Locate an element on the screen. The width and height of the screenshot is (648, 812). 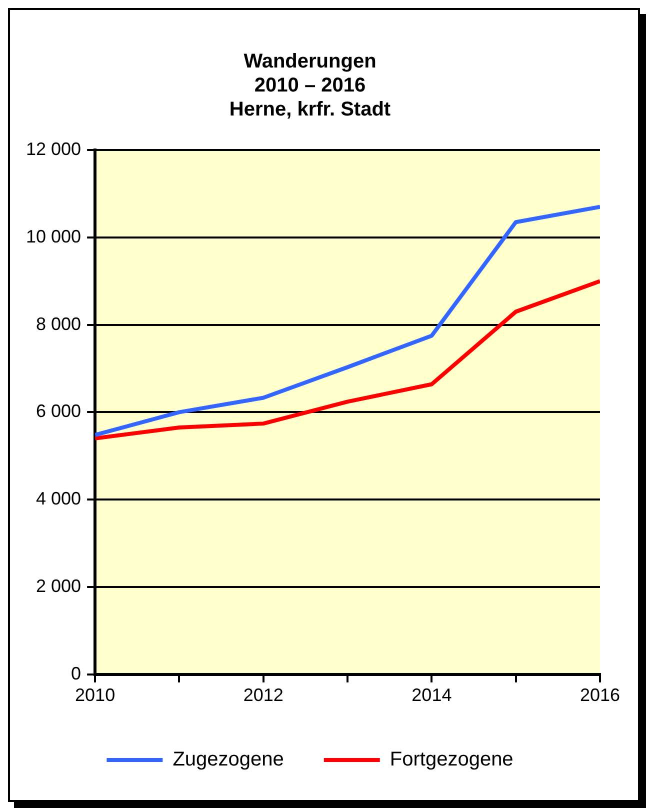
y-tick-label: 8 000 is located at coordinates (59, 324).